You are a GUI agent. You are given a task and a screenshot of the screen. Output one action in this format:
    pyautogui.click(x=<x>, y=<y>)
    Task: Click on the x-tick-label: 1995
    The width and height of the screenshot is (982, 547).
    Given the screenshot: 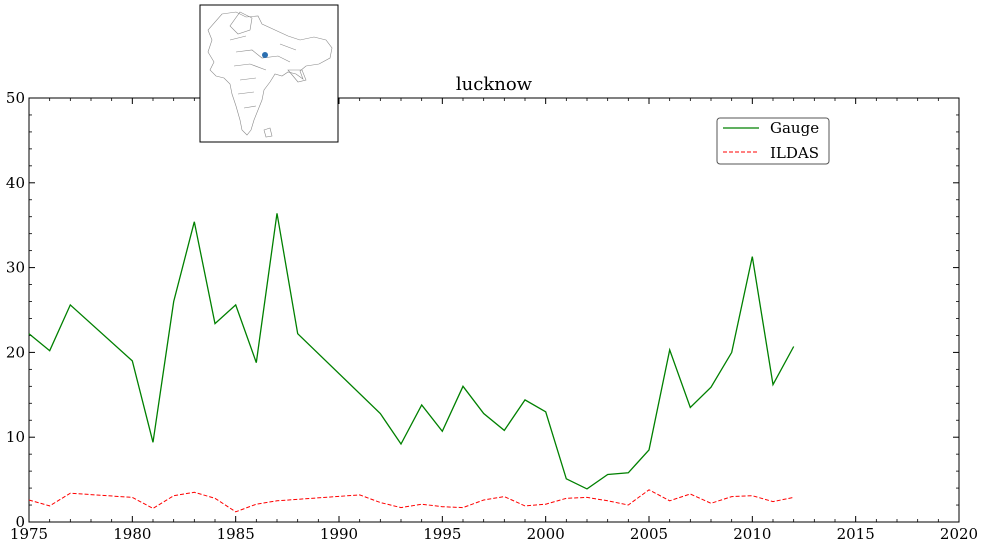 What is the action you would take?
    pyautogui.click(x=442, y=534)
    